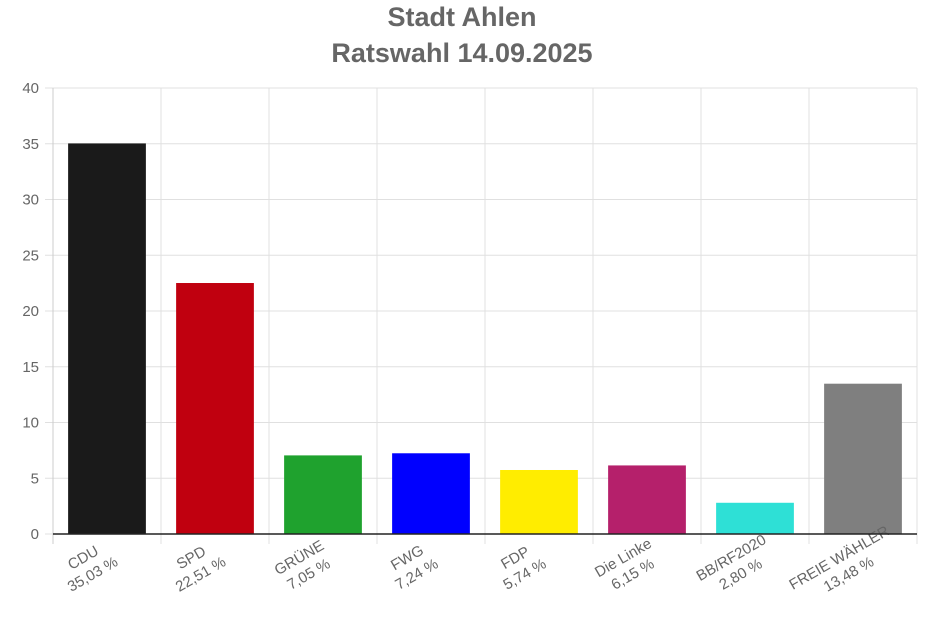 This screenshot has height=626, width=939. I want to click on y-tick-label: 35, so click(30, 144).